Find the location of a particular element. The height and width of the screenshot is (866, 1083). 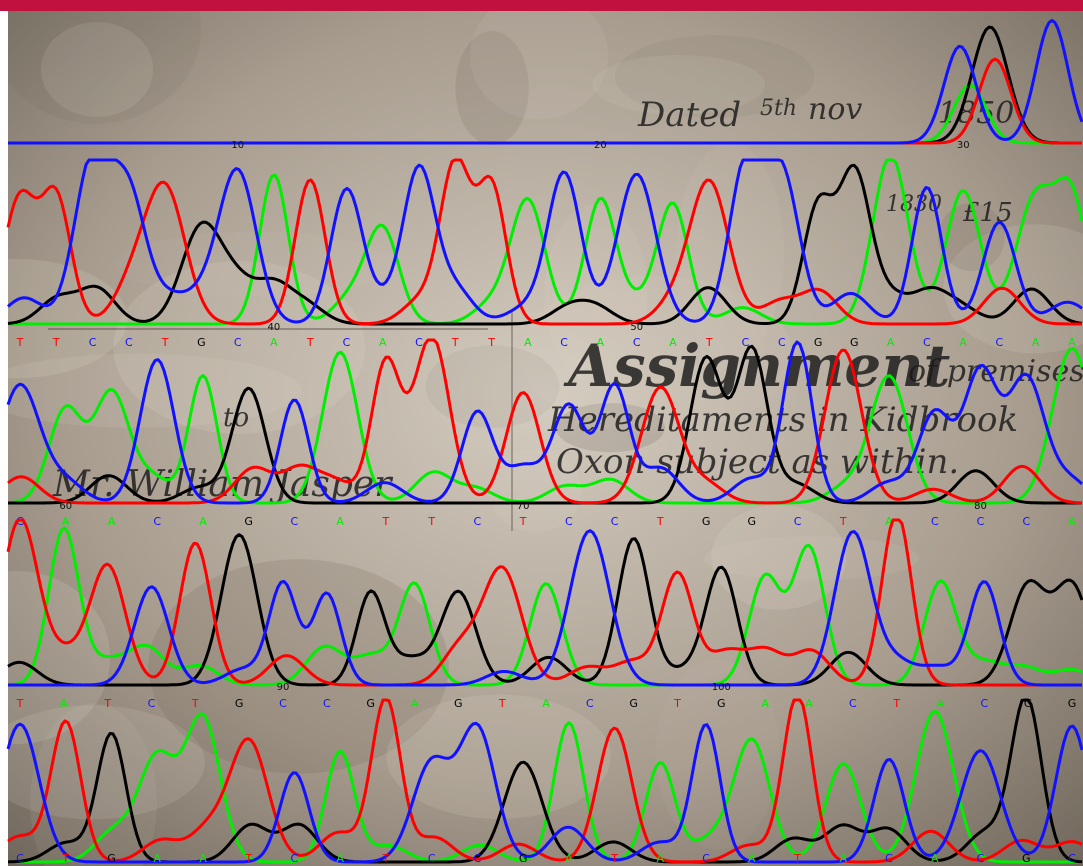

position-number: 70 is located at coordinates (523, 506).